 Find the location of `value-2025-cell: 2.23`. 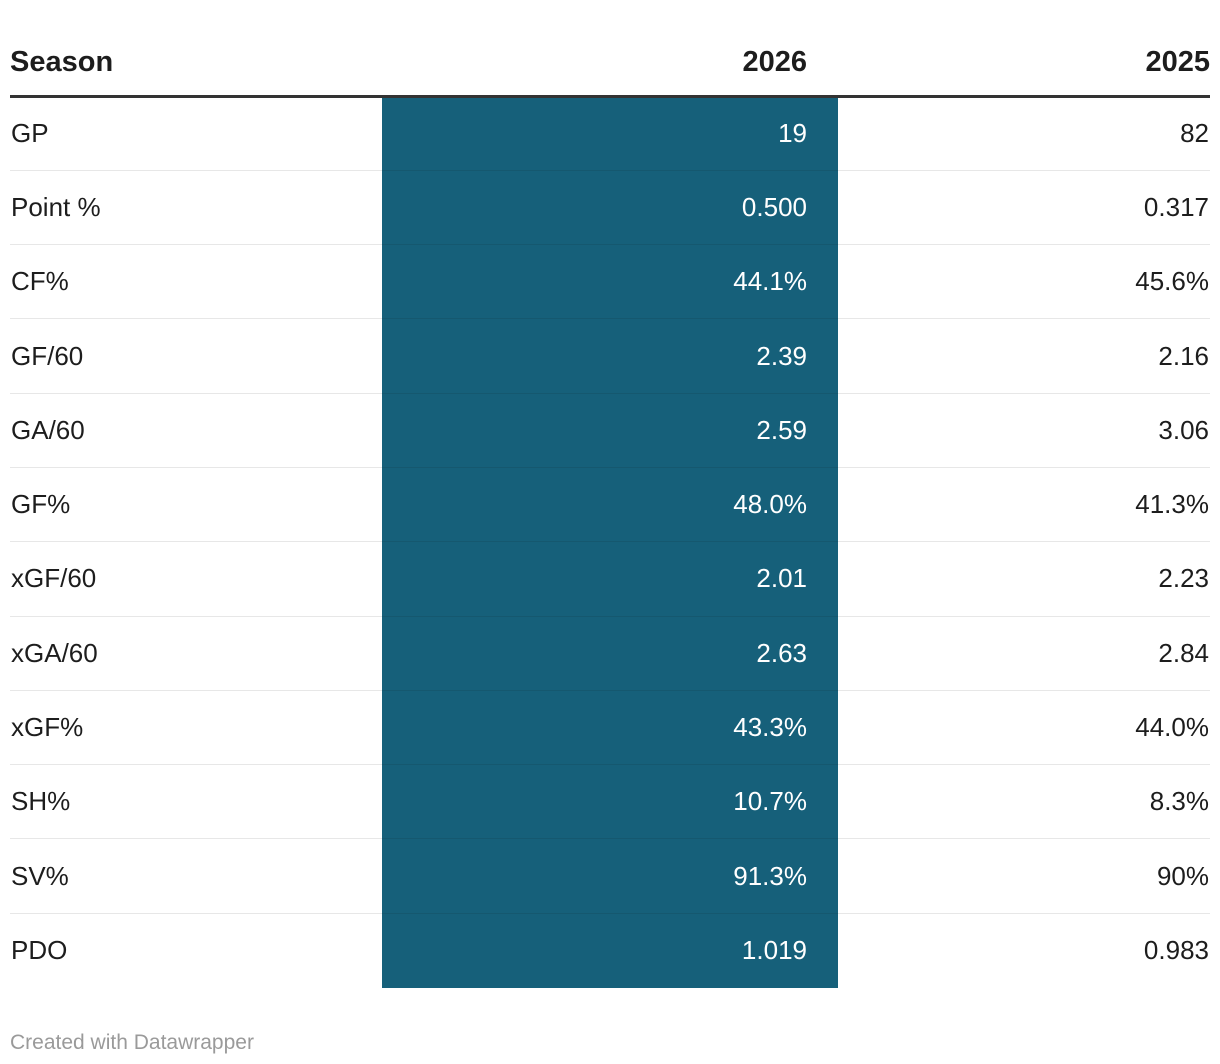

value-2025-cell: 2.23 is located at coordinates (1024, 579).